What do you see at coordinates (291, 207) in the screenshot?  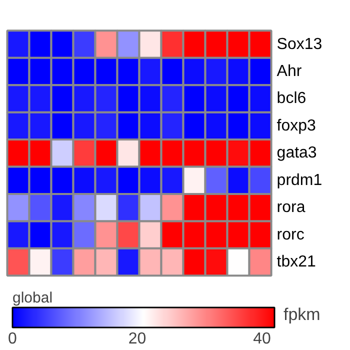 I see `y-tick-label: rora` at bounding box center [291, 207].